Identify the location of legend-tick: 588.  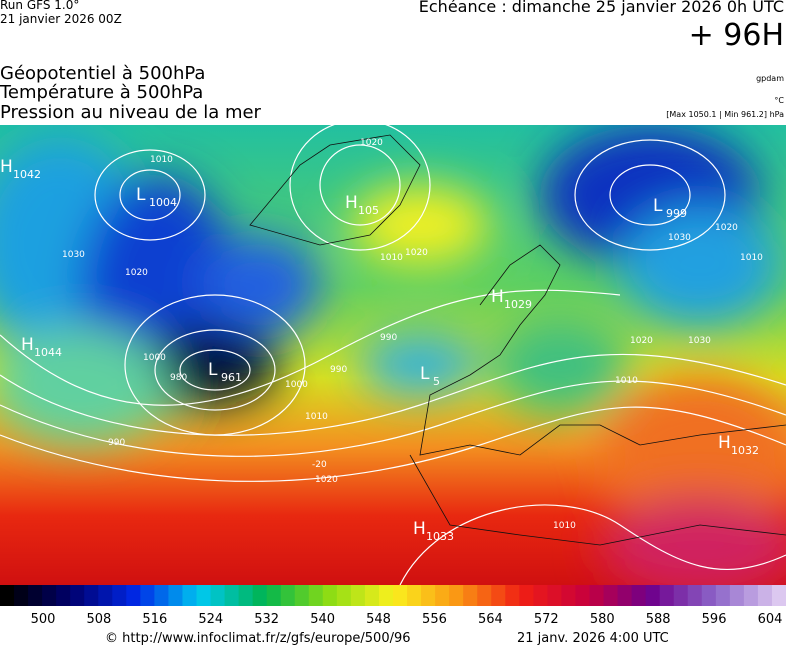
(658, 619).